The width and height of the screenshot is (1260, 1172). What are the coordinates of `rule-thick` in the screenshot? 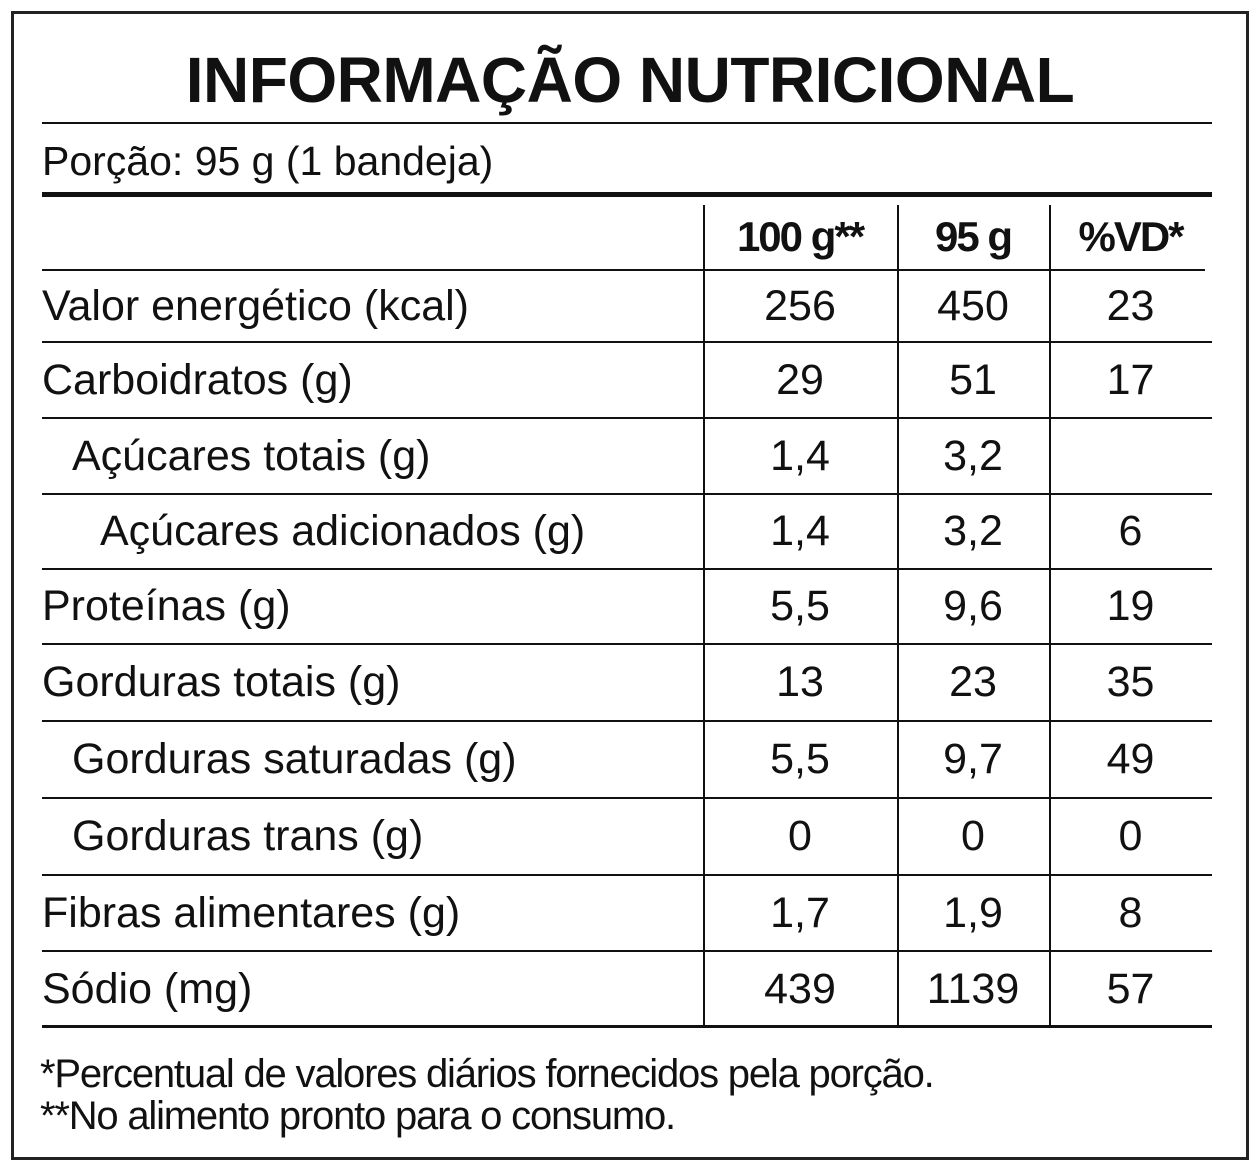 It's located at (627, 194).